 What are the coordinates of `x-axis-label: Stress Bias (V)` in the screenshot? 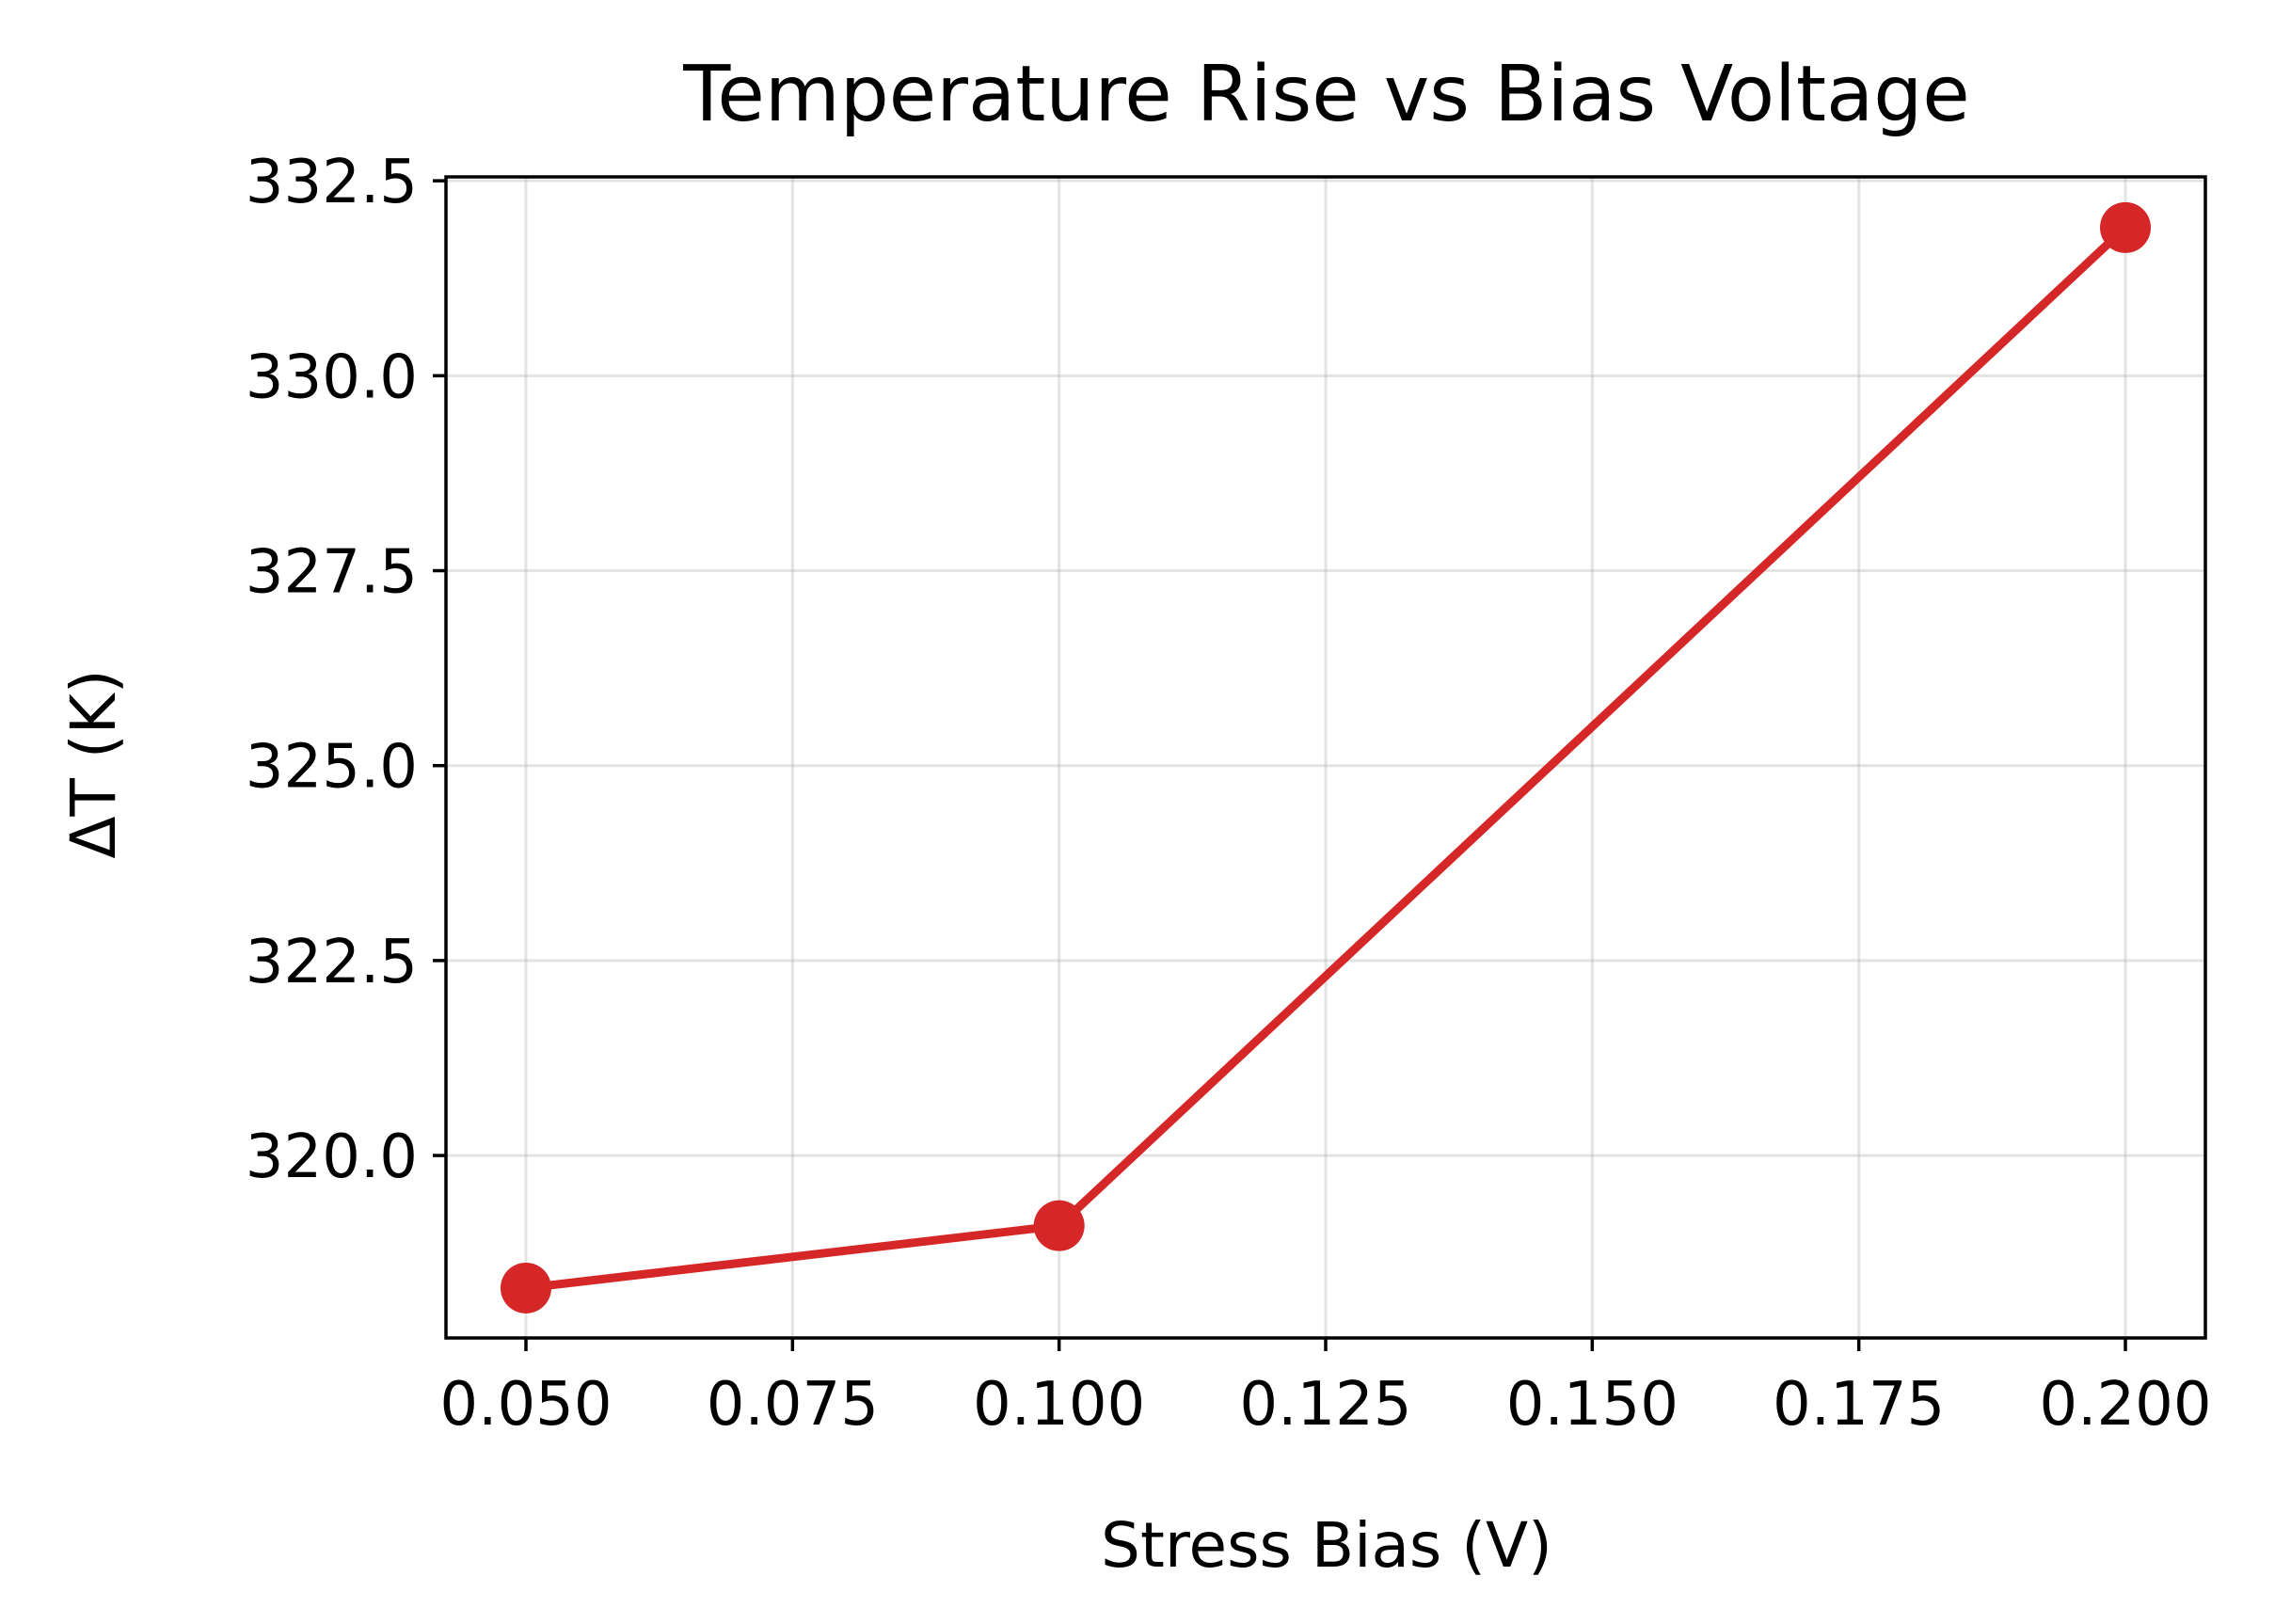 It's located at (1327, 1546).